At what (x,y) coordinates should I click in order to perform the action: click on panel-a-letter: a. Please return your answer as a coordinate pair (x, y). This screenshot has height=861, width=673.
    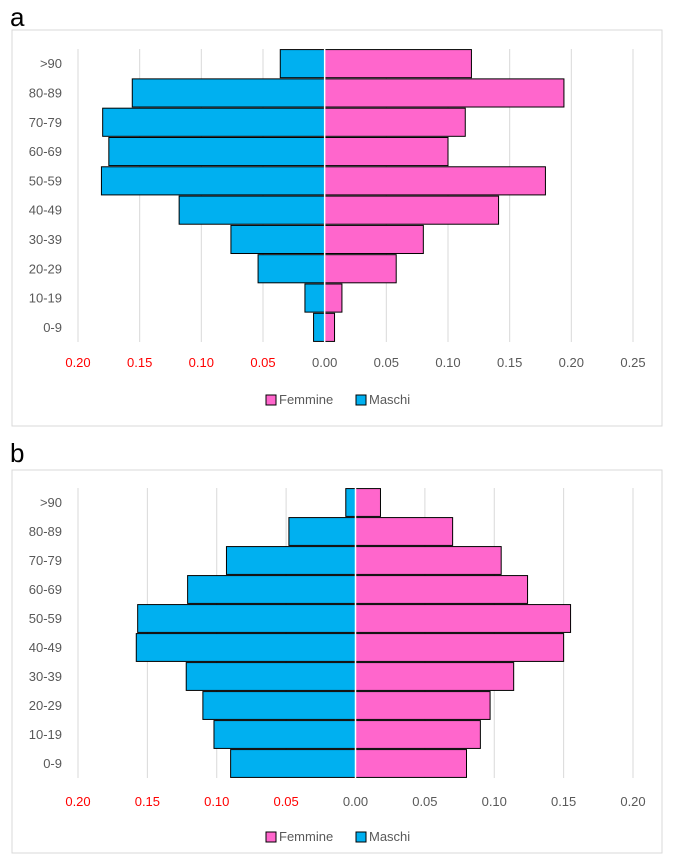
    Looking at the image, I should click on (17, 17).